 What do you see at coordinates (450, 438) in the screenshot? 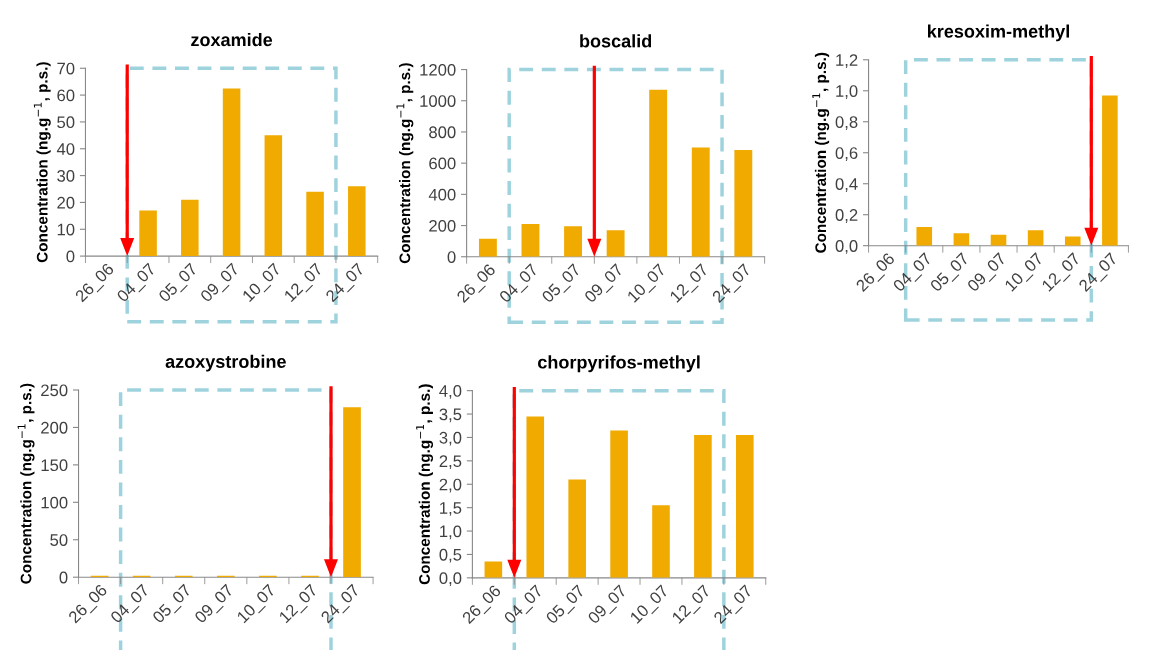
I see `y-tick-label: 3,0` at bounding box center [450, 438].